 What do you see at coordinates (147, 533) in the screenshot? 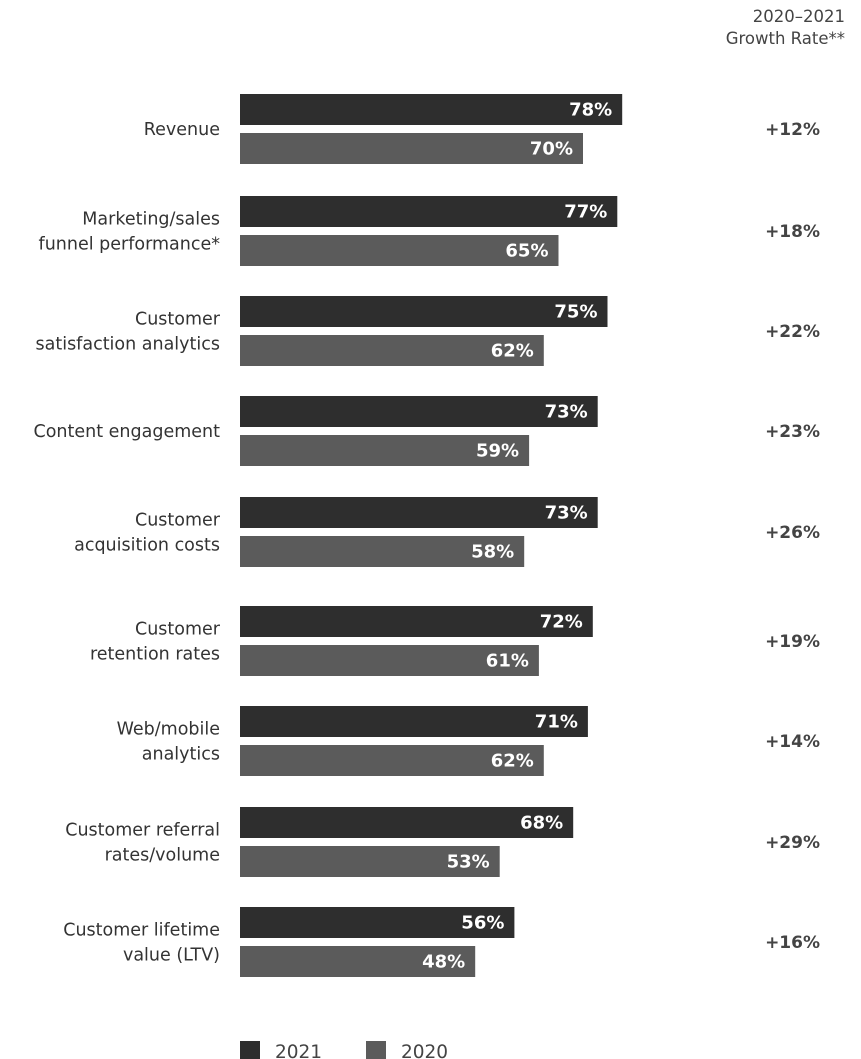
I see `category-label: Customer acquisition costs` at bounding box center [147, 533].